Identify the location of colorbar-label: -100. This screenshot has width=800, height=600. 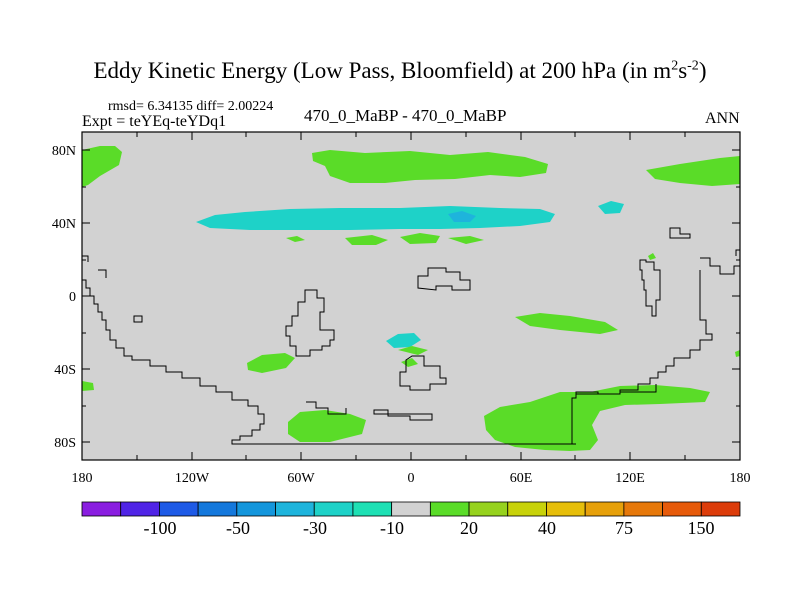
(160, 528).